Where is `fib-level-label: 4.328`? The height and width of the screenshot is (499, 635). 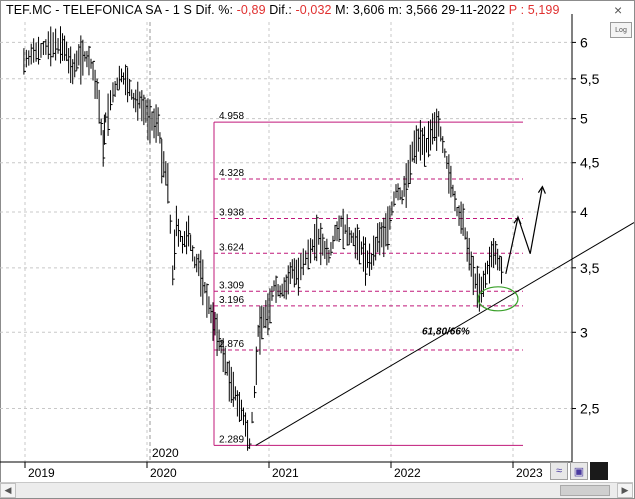
fib-level-label: 4.328 is located at coordinates (231, 173).